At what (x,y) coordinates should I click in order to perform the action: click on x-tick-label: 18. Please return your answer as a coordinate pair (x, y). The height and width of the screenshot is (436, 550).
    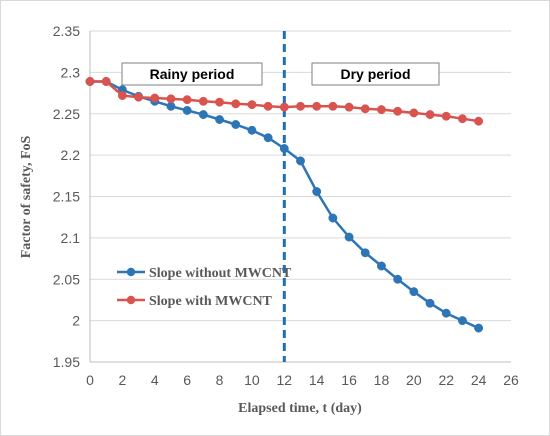
    Looking at the image, I should click on (382, 380).